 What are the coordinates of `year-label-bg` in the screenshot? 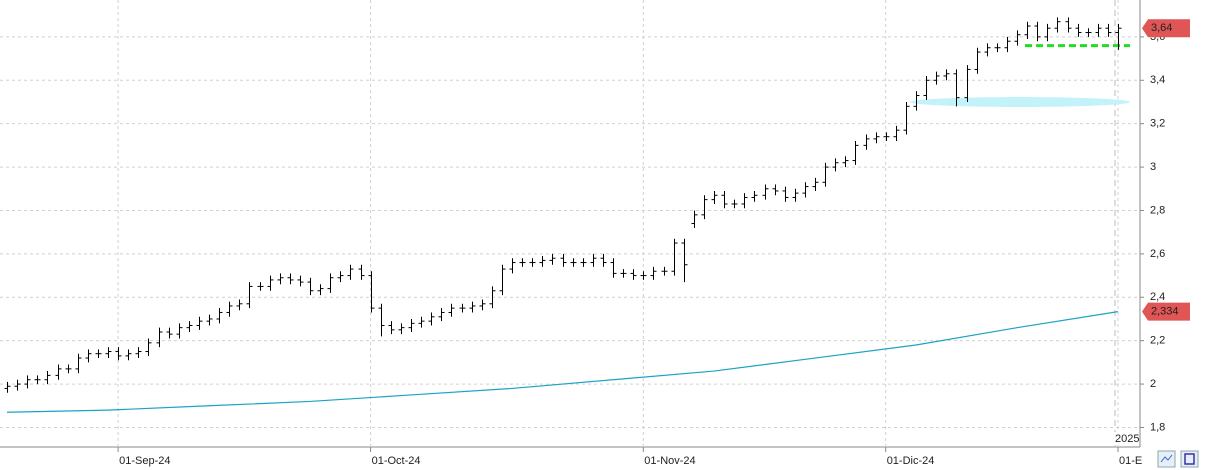 It's located at (1125, 438).